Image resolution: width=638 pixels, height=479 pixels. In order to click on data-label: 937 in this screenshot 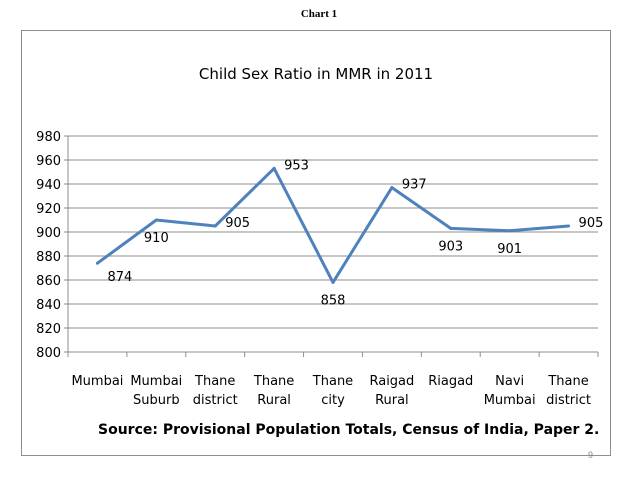, I will do `click(414, 185)`.